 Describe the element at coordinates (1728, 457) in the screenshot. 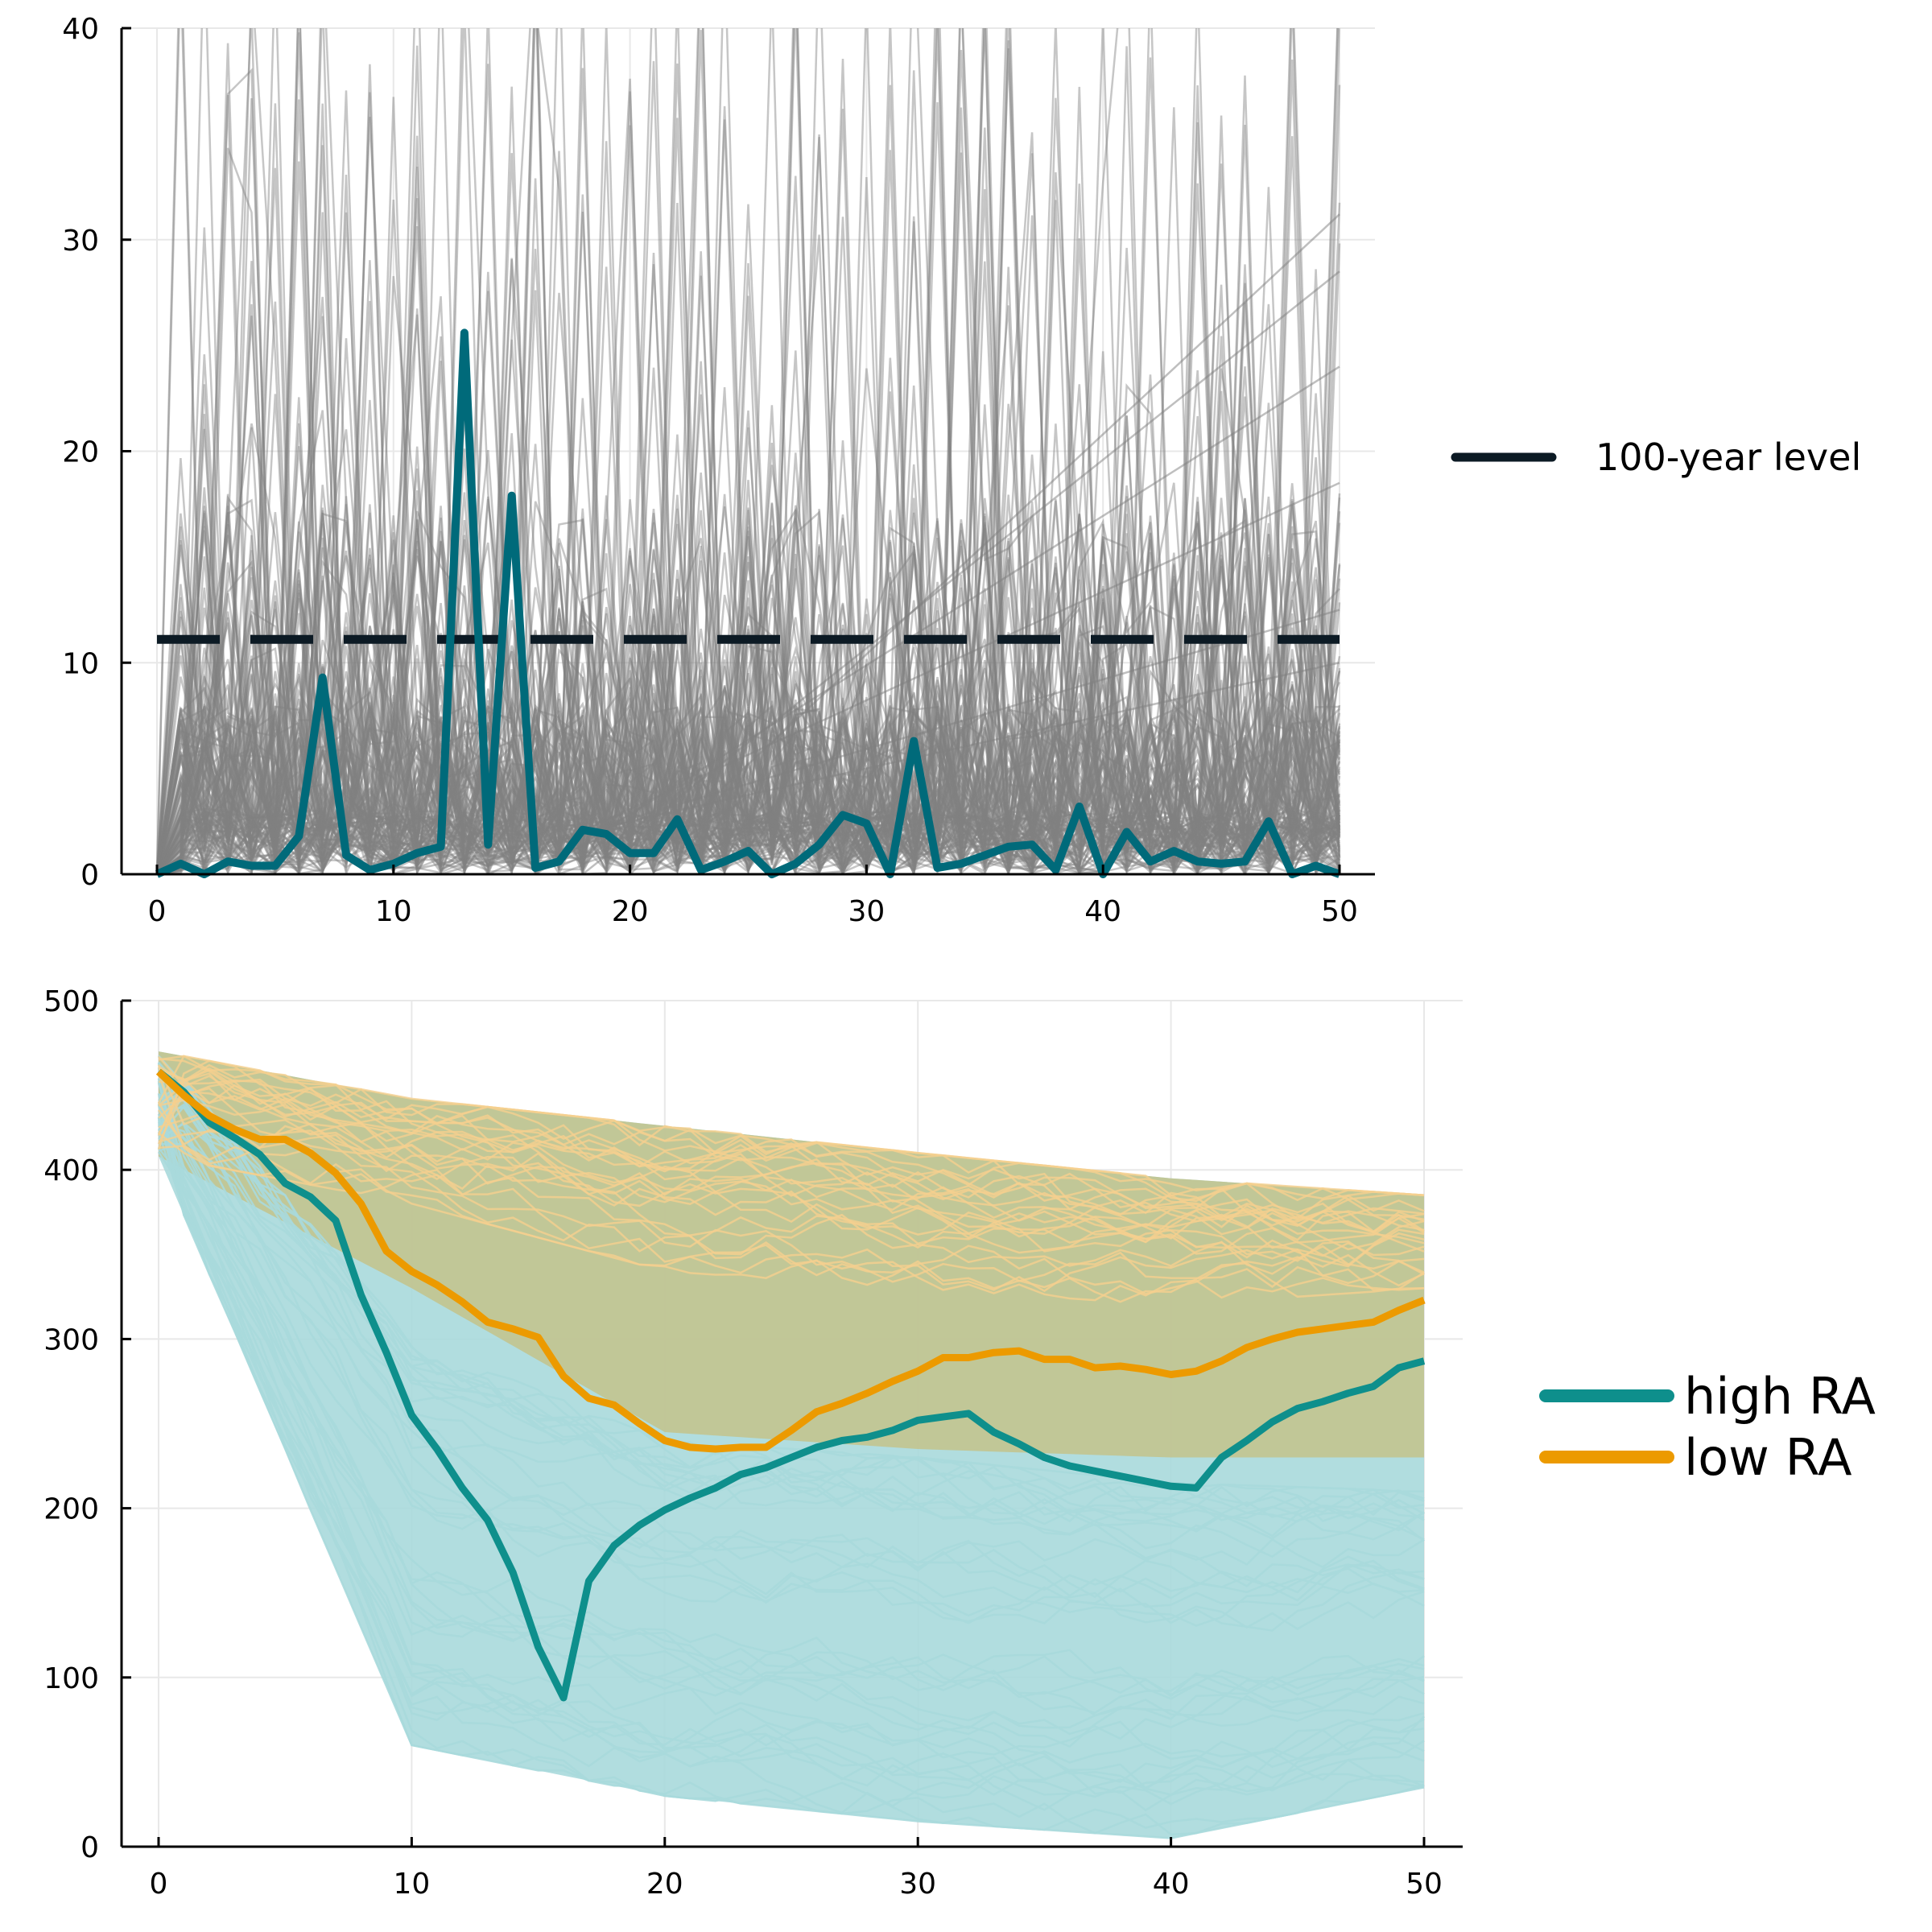

I see `legend-label-100-year-level: 100-year level` at that location.